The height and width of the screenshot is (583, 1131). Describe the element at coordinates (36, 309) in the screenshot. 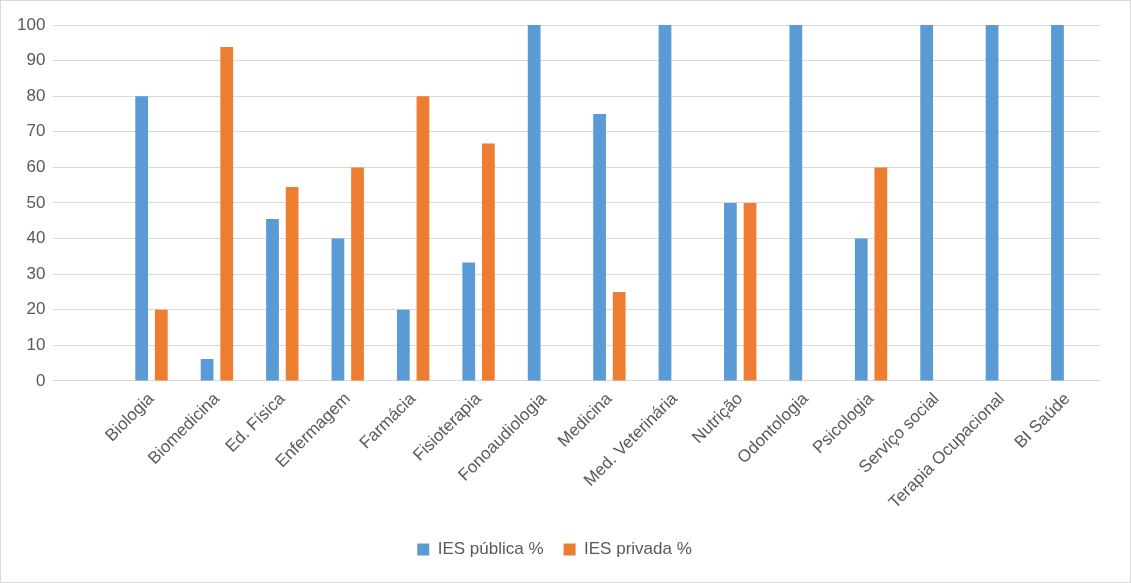

I see `y-tick-label: 20` at that location.